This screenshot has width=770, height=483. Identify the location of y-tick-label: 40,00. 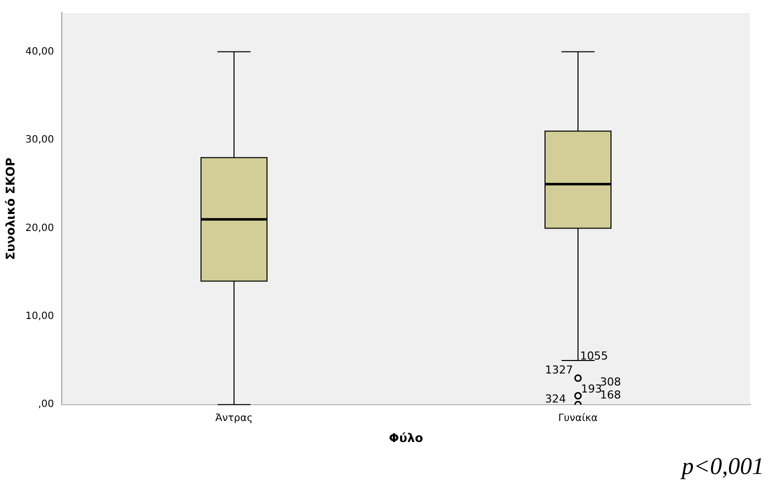
(39, 52).